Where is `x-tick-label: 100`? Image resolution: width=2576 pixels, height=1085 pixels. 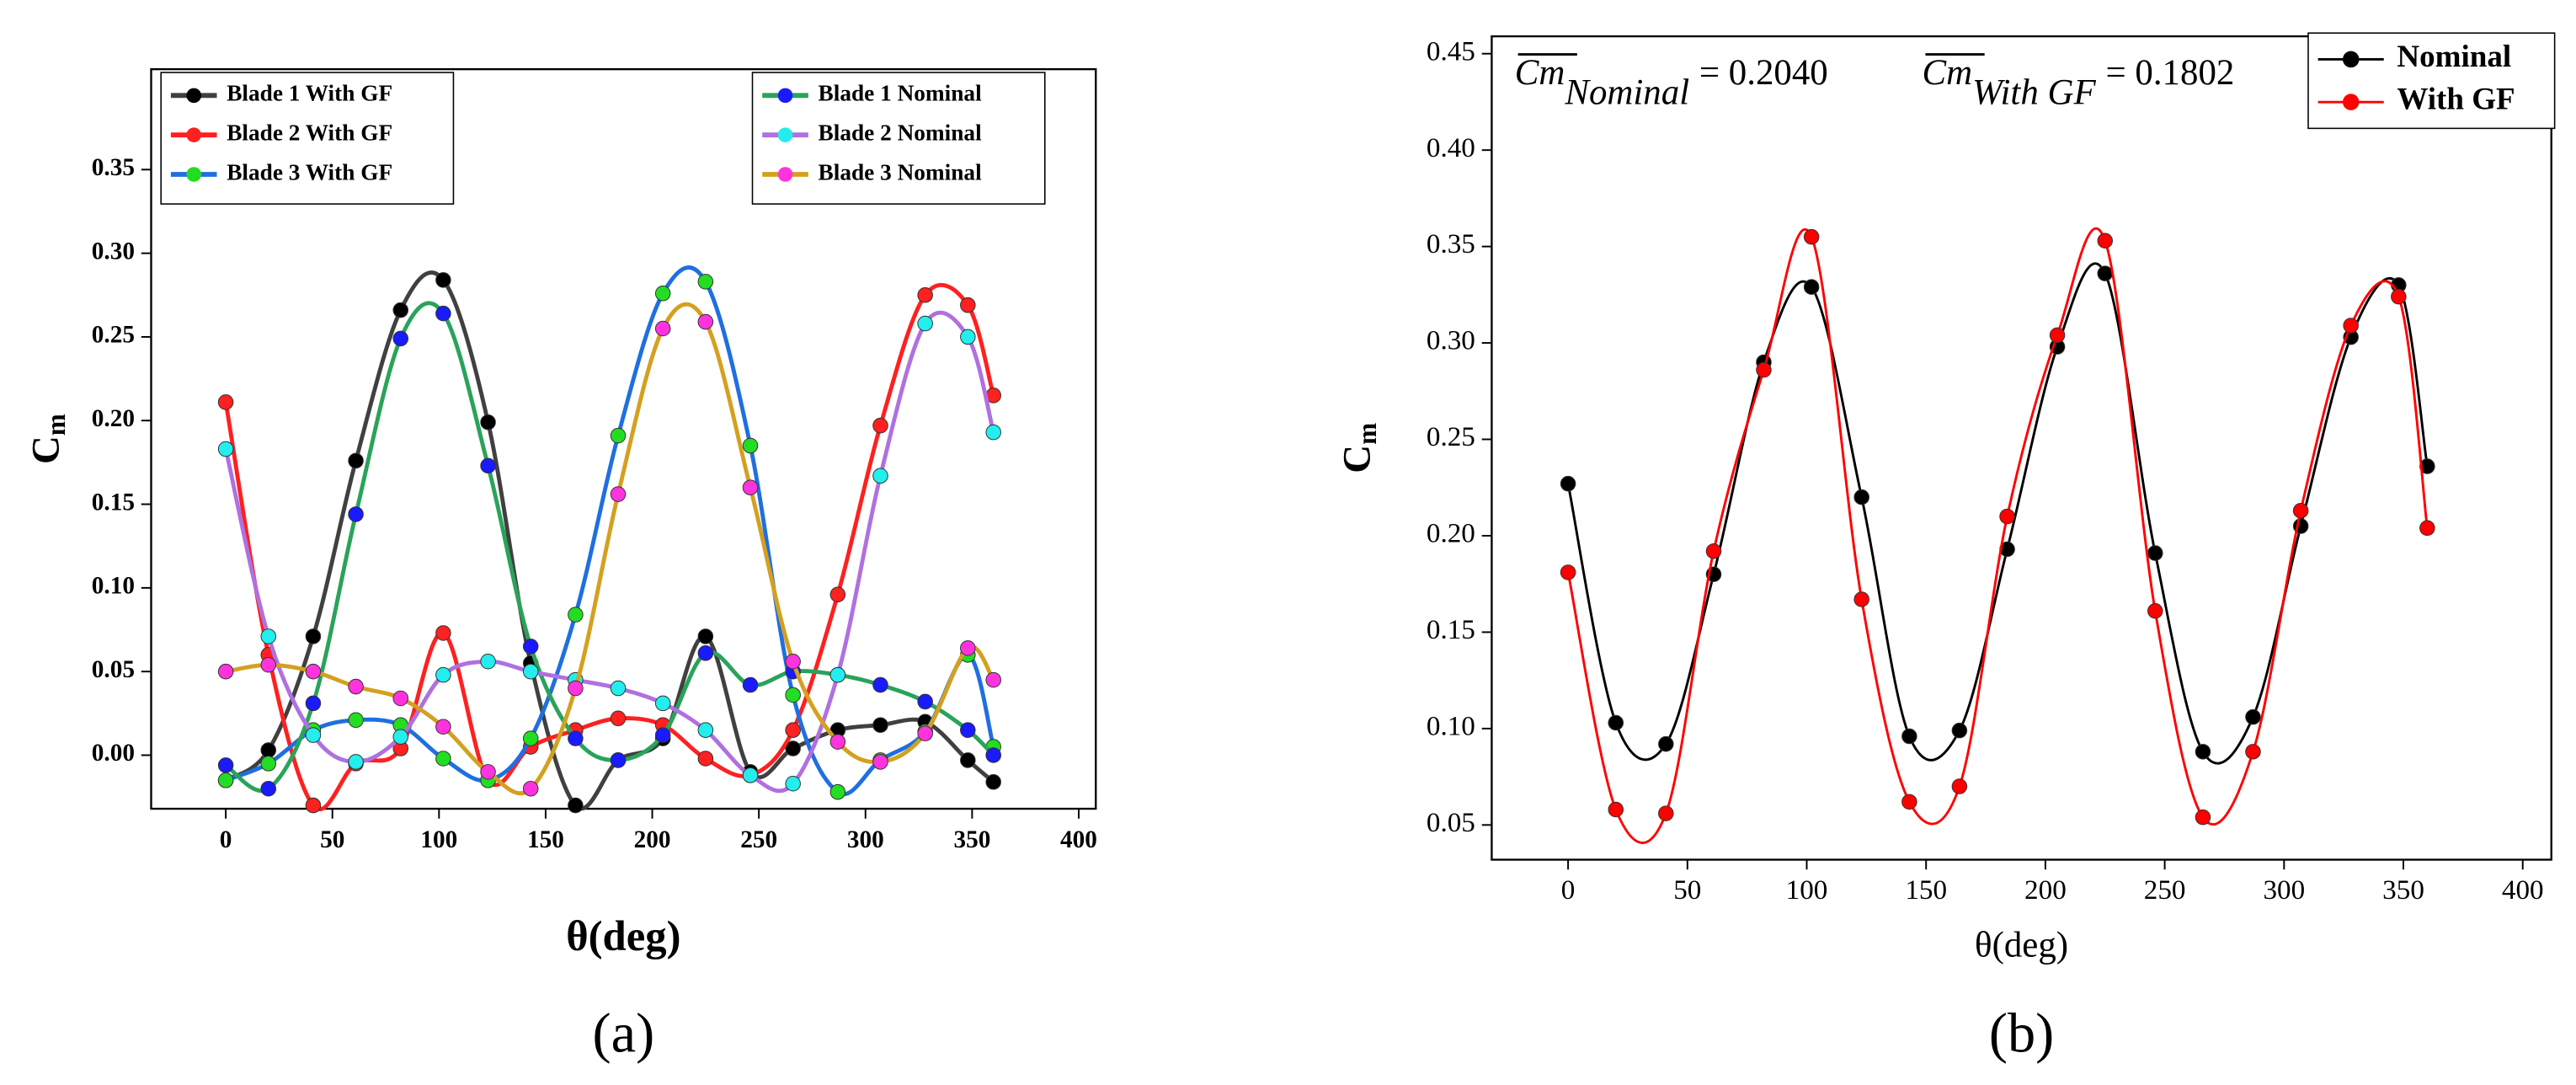
x-tick-label: 100 is located at coordinates (438, 839).